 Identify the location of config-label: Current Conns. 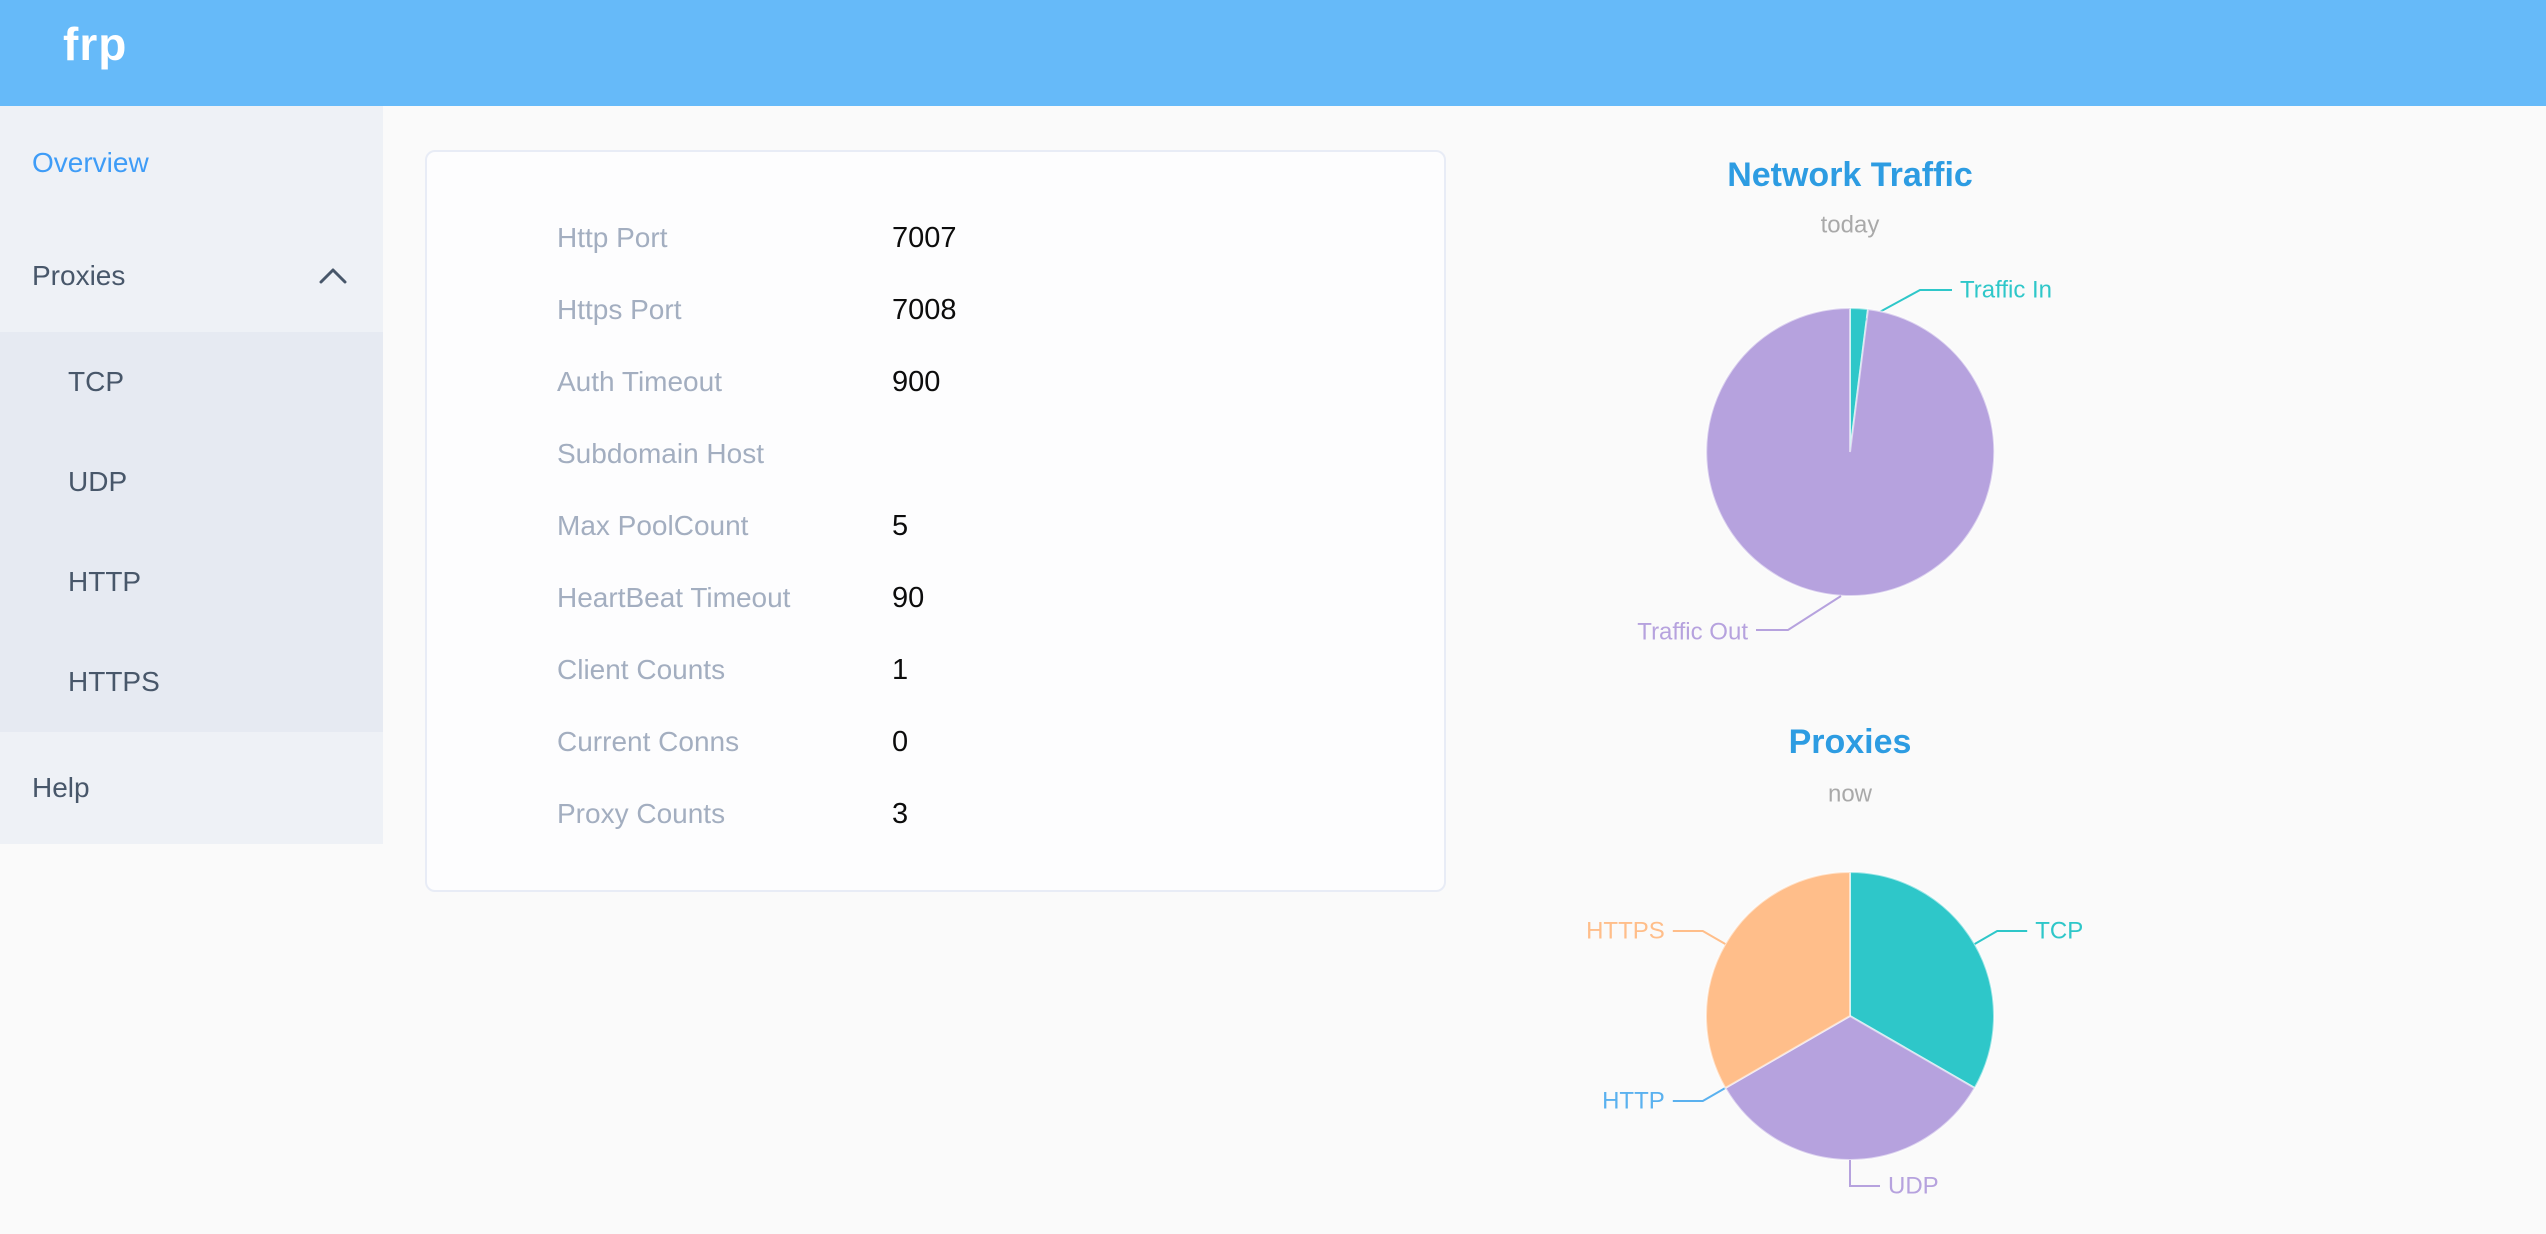
(648, 741).